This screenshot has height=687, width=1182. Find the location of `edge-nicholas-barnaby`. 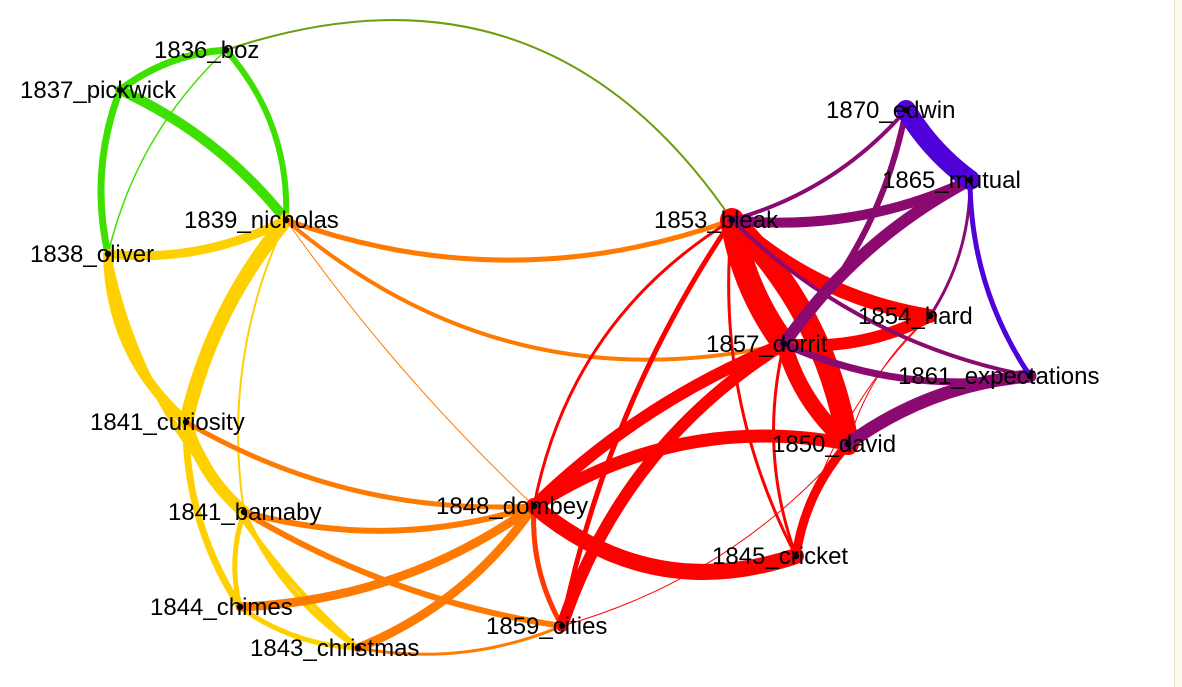

edge-nicholas-barnaby is located at coordinates (262, 366).